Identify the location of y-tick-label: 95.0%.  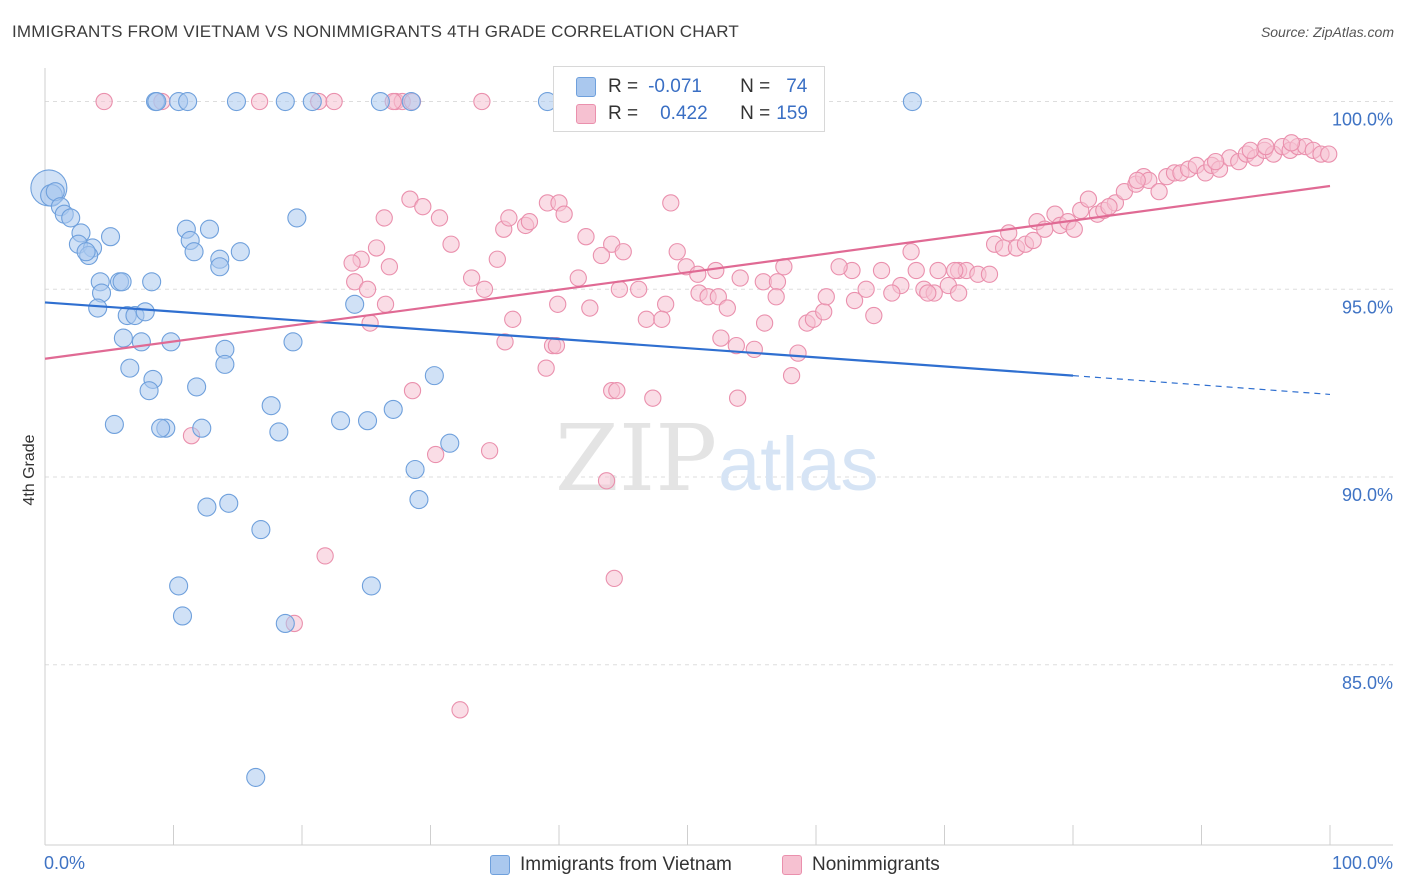
(1367, 307).